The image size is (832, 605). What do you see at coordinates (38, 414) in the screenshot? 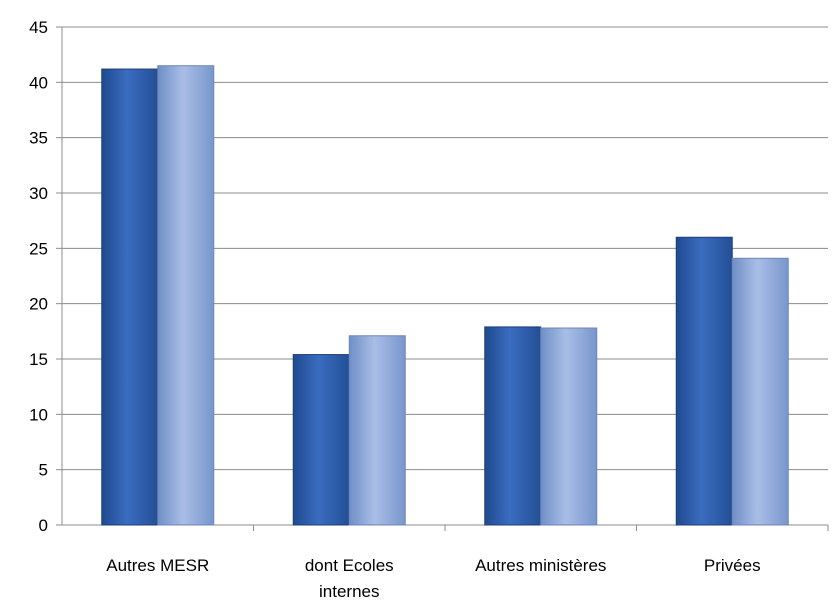
I see `y-tick-label: 10` at bounding box center [38, 414].